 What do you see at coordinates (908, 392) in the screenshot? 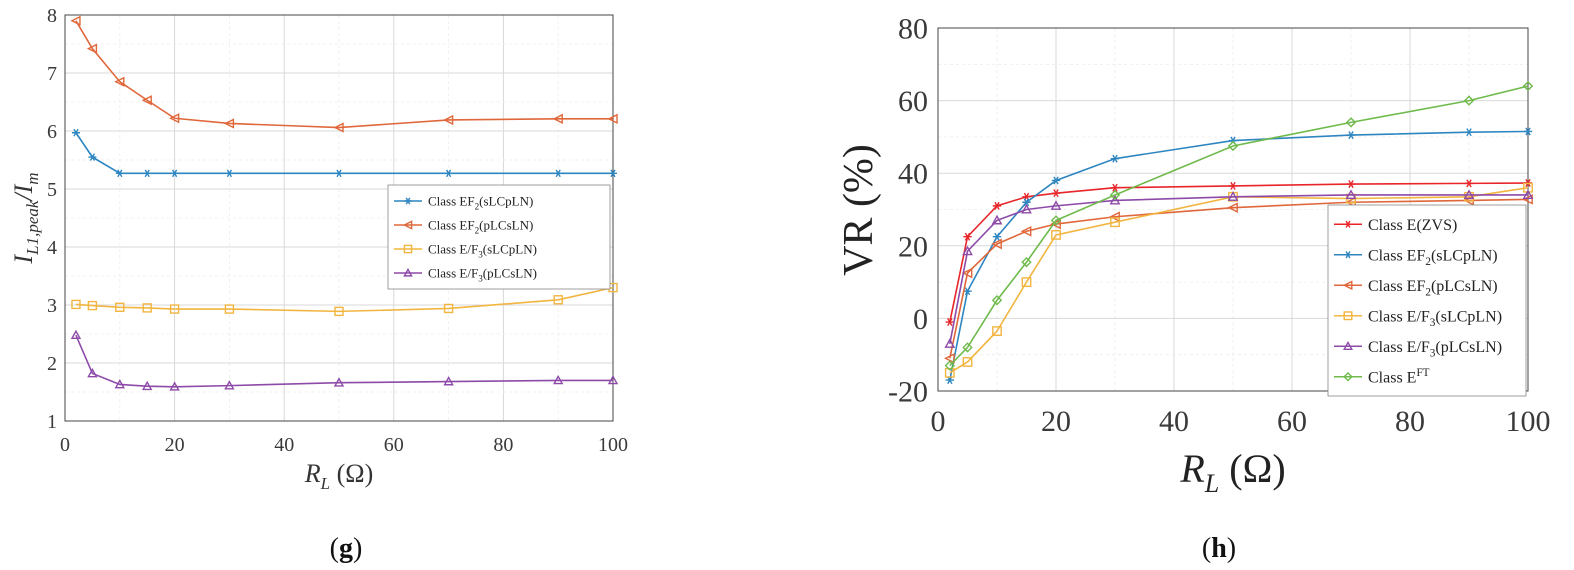
I see `h-y-tick-label: -20` at bounding box center [908, 392].